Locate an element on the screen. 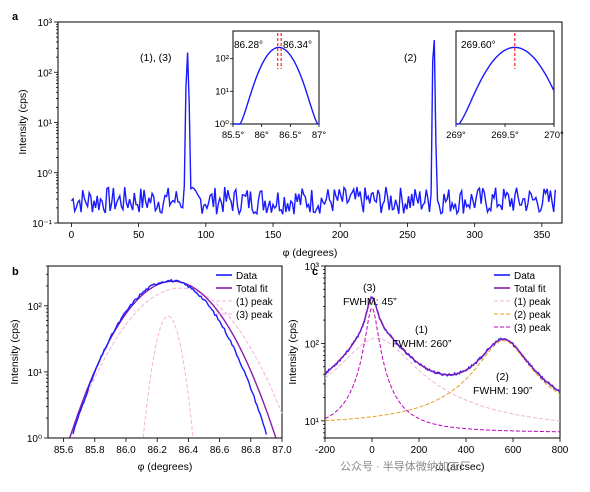  panel-b-xtick-label: 86.0 is located at coordinates (126, 450).